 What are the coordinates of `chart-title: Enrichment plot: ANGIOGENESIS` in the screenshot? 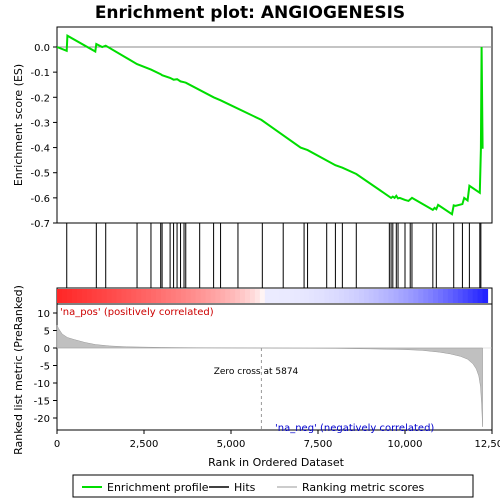 It's located at (250, 13).